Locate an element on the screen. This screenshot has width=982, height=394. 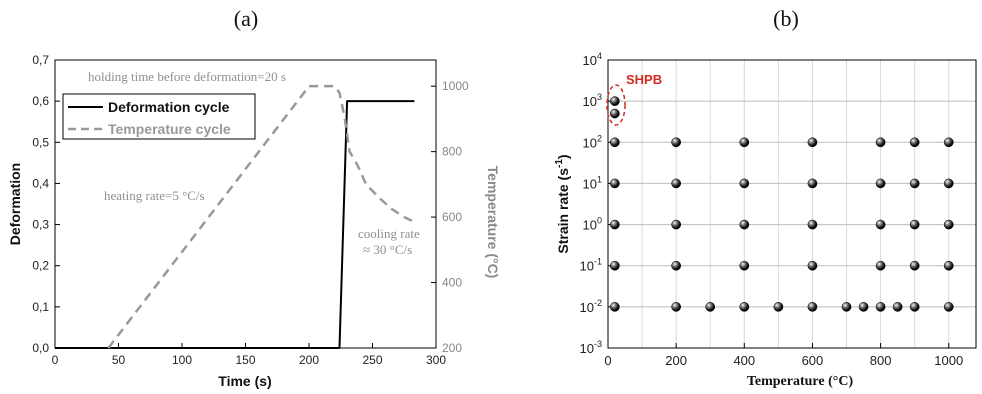
shpb-highlight-ellipse is located at coordinates (616, 105).